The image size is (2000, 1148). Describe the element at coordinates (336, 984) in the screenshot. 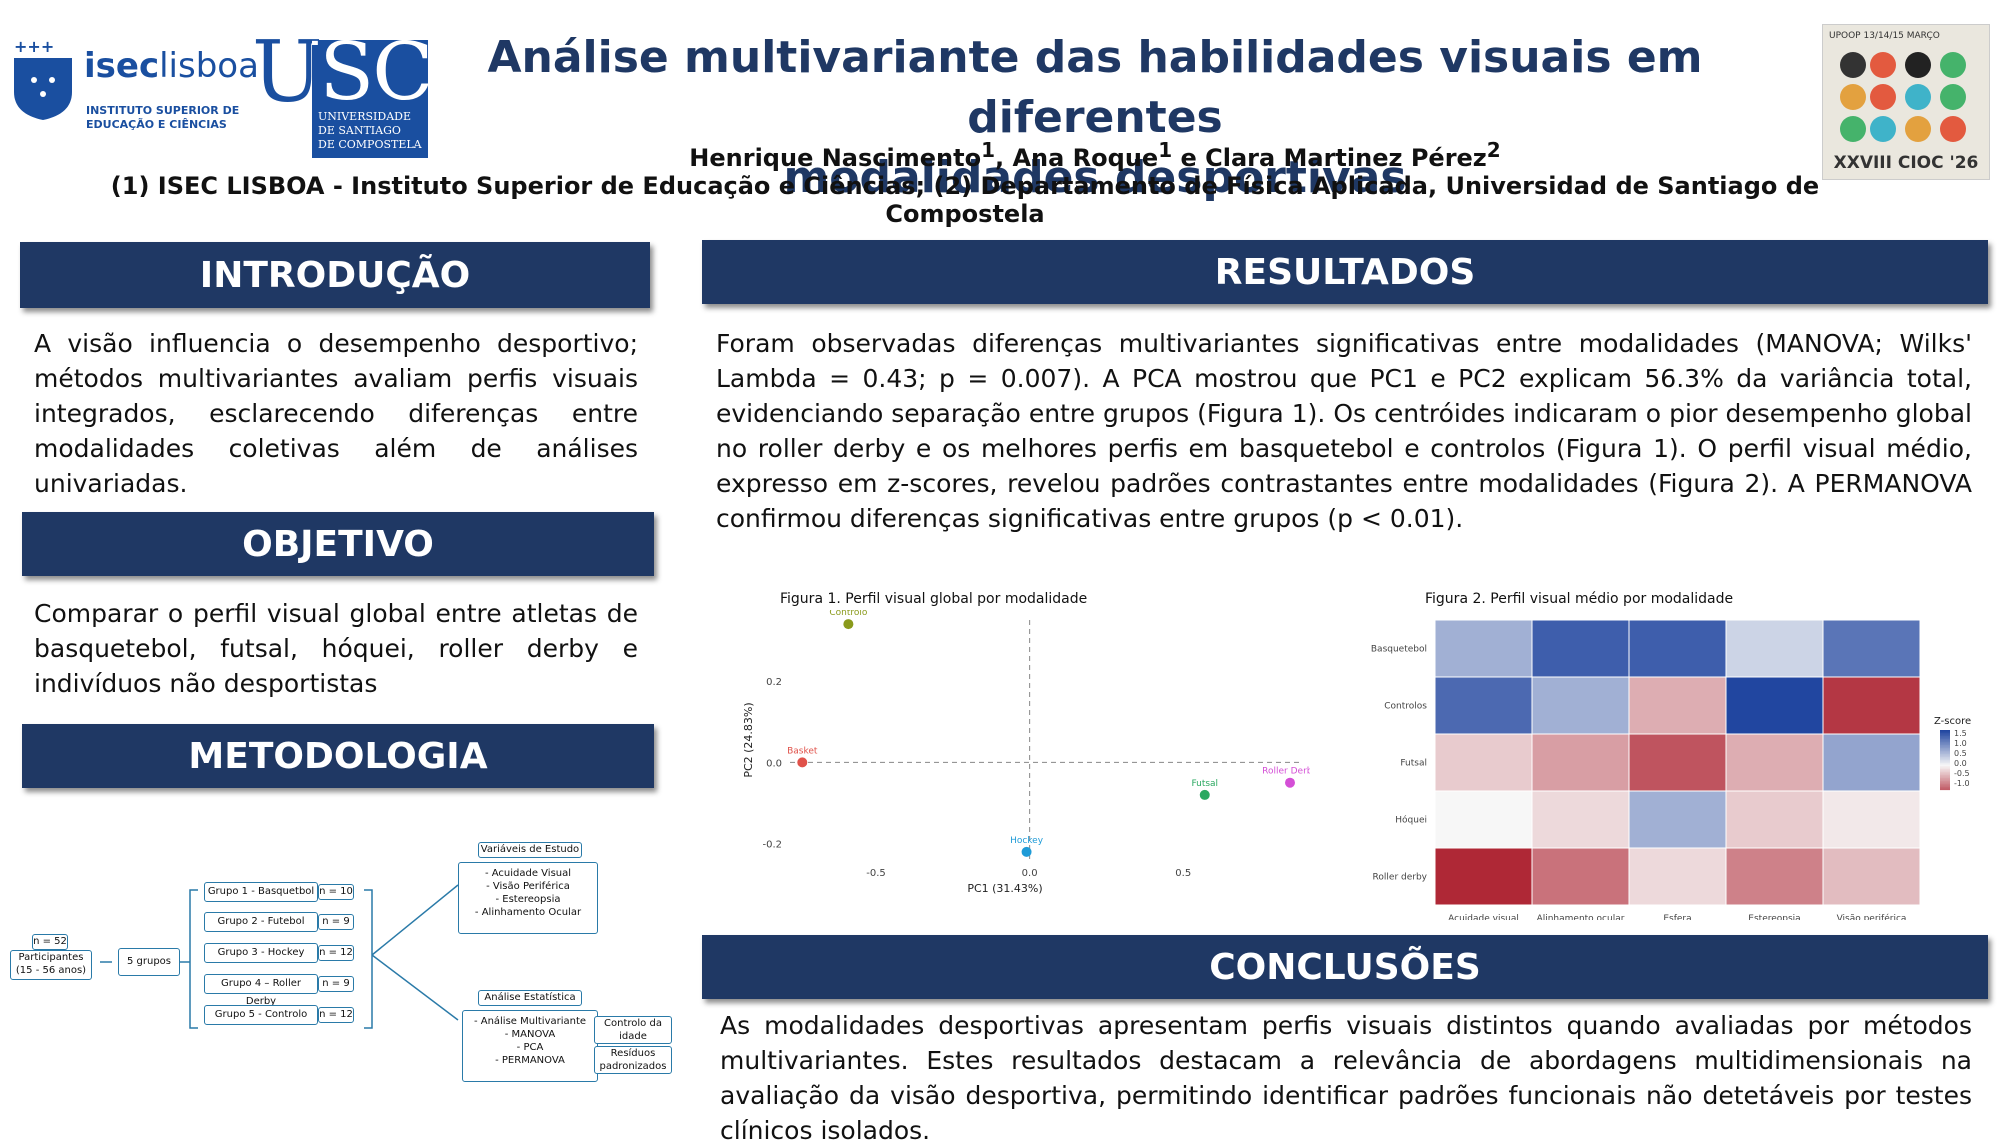

I see `flow-group-n: n = 9` at that location.